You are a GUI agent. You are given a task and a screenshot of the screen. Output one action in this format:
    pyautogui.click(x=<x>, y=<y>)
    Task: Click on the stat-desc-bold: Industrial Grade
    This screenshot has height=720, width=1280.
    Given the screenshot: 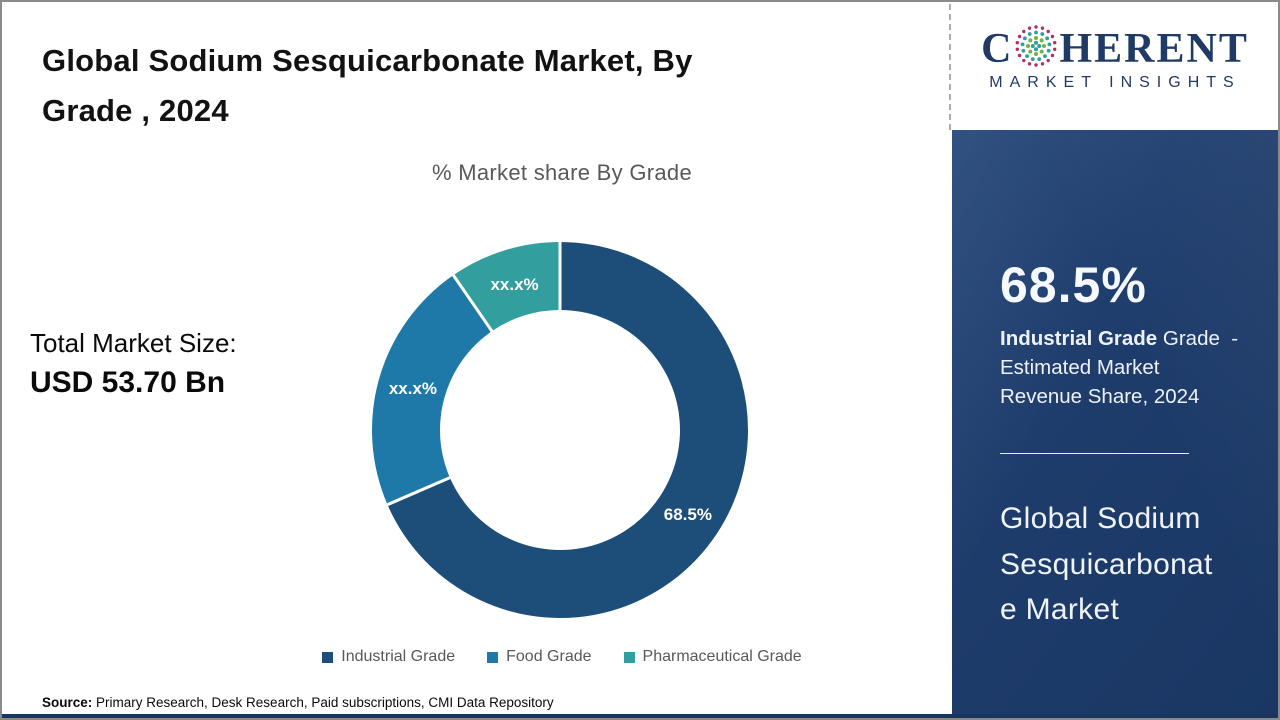 What is the action you would take?
    pyautogui.click(x=1079, y=338)
    